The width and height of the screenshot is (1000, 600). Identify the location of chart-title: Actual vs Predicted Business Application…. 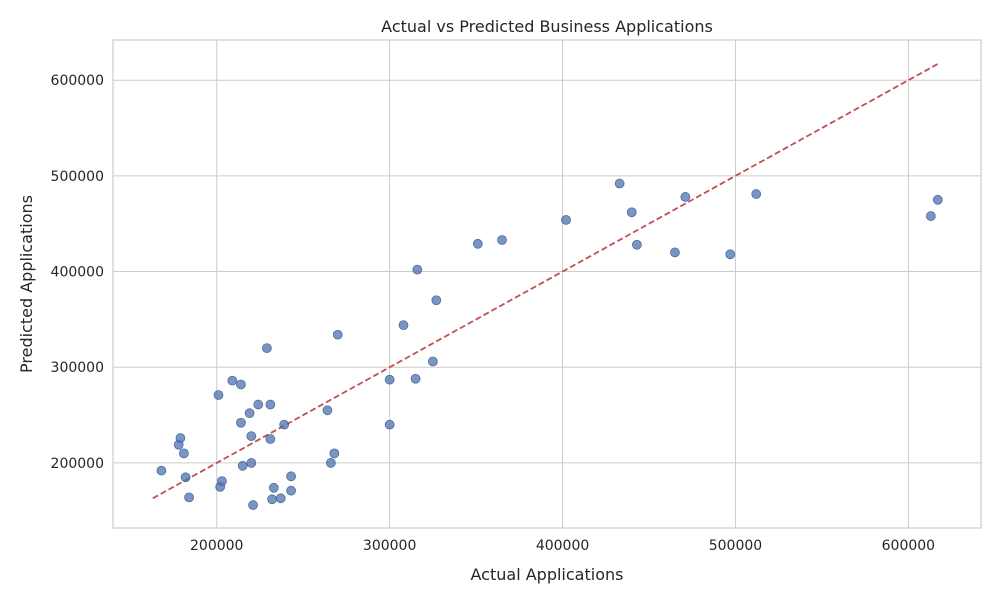
(547, 26).